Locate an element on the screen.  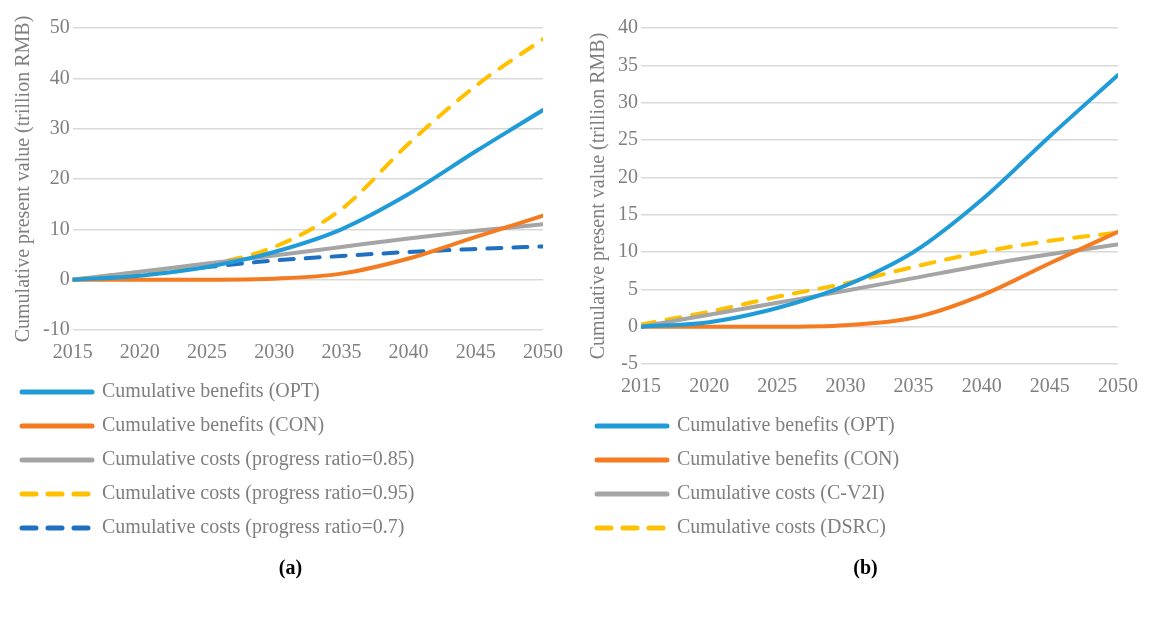
legend-label: Cumulative costs (DSRC) is located at coordinates (781, 527).